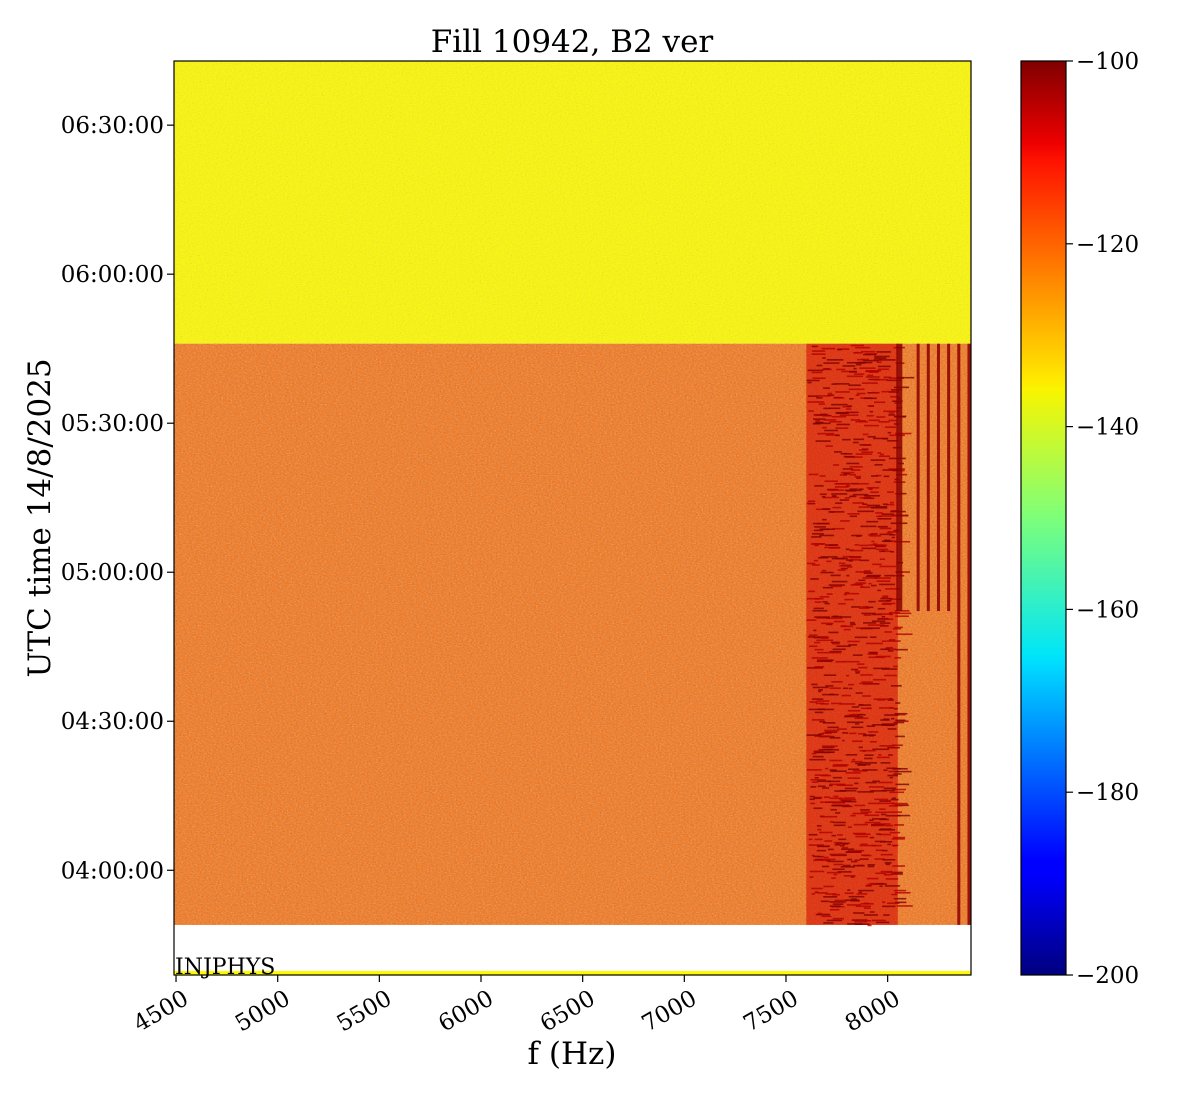 The width and height of the screenshot is (1200, 1104). What do you see at coordinates (517, 1006) in the screenshot?
I see `x-axis: 4500 5000 5500 6000 6500 7000 7500 8000` at bounding box center [517, 1006].